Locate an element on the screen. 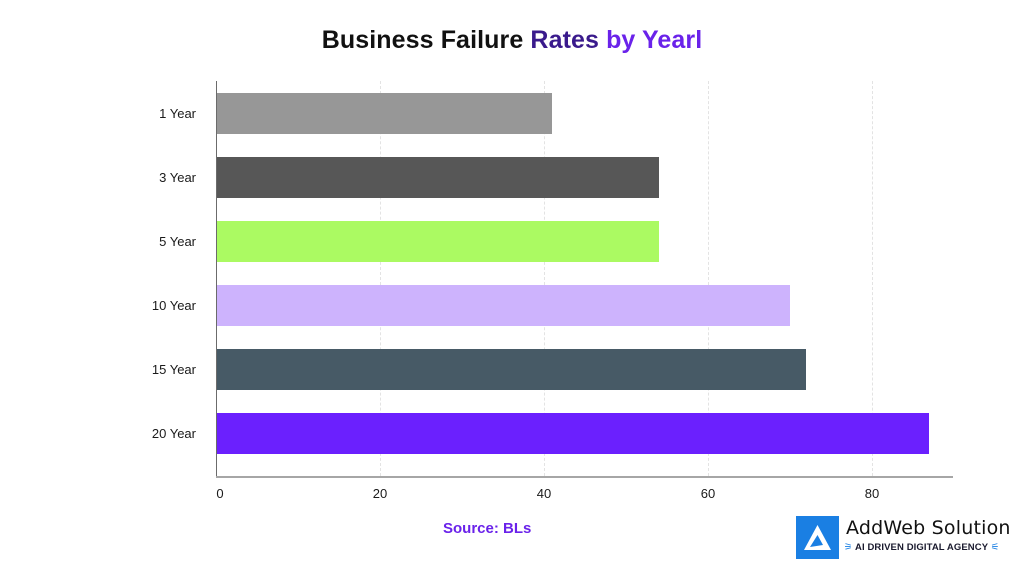 The width and height of the screenshot is (1024, 576). x-axis is located at coordinates (584, 477).